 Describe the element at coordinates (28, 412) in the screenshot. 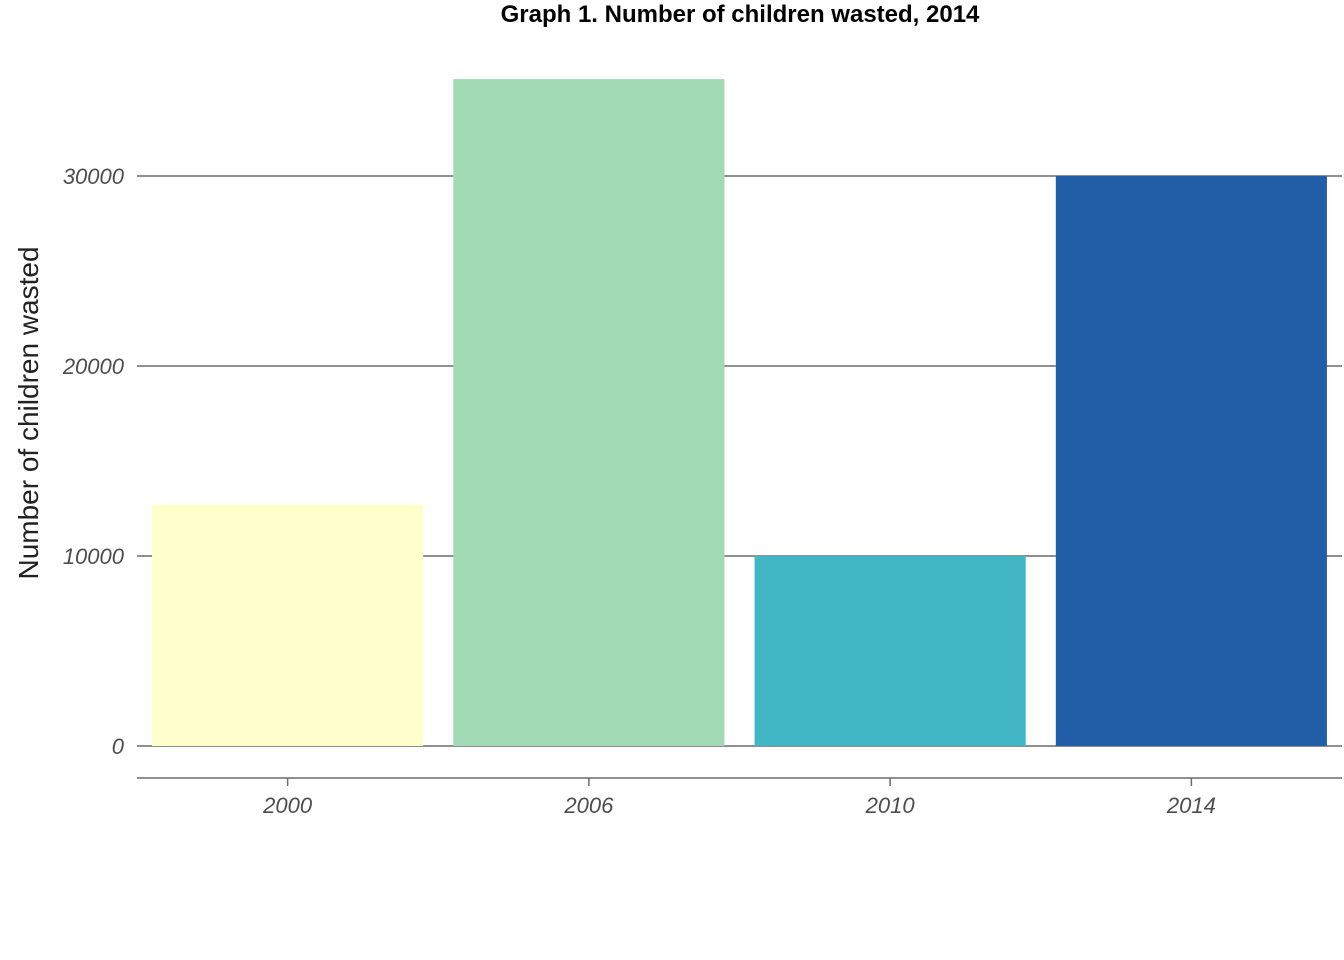

I see `y-axis-label: Number of children wasted` at that location.